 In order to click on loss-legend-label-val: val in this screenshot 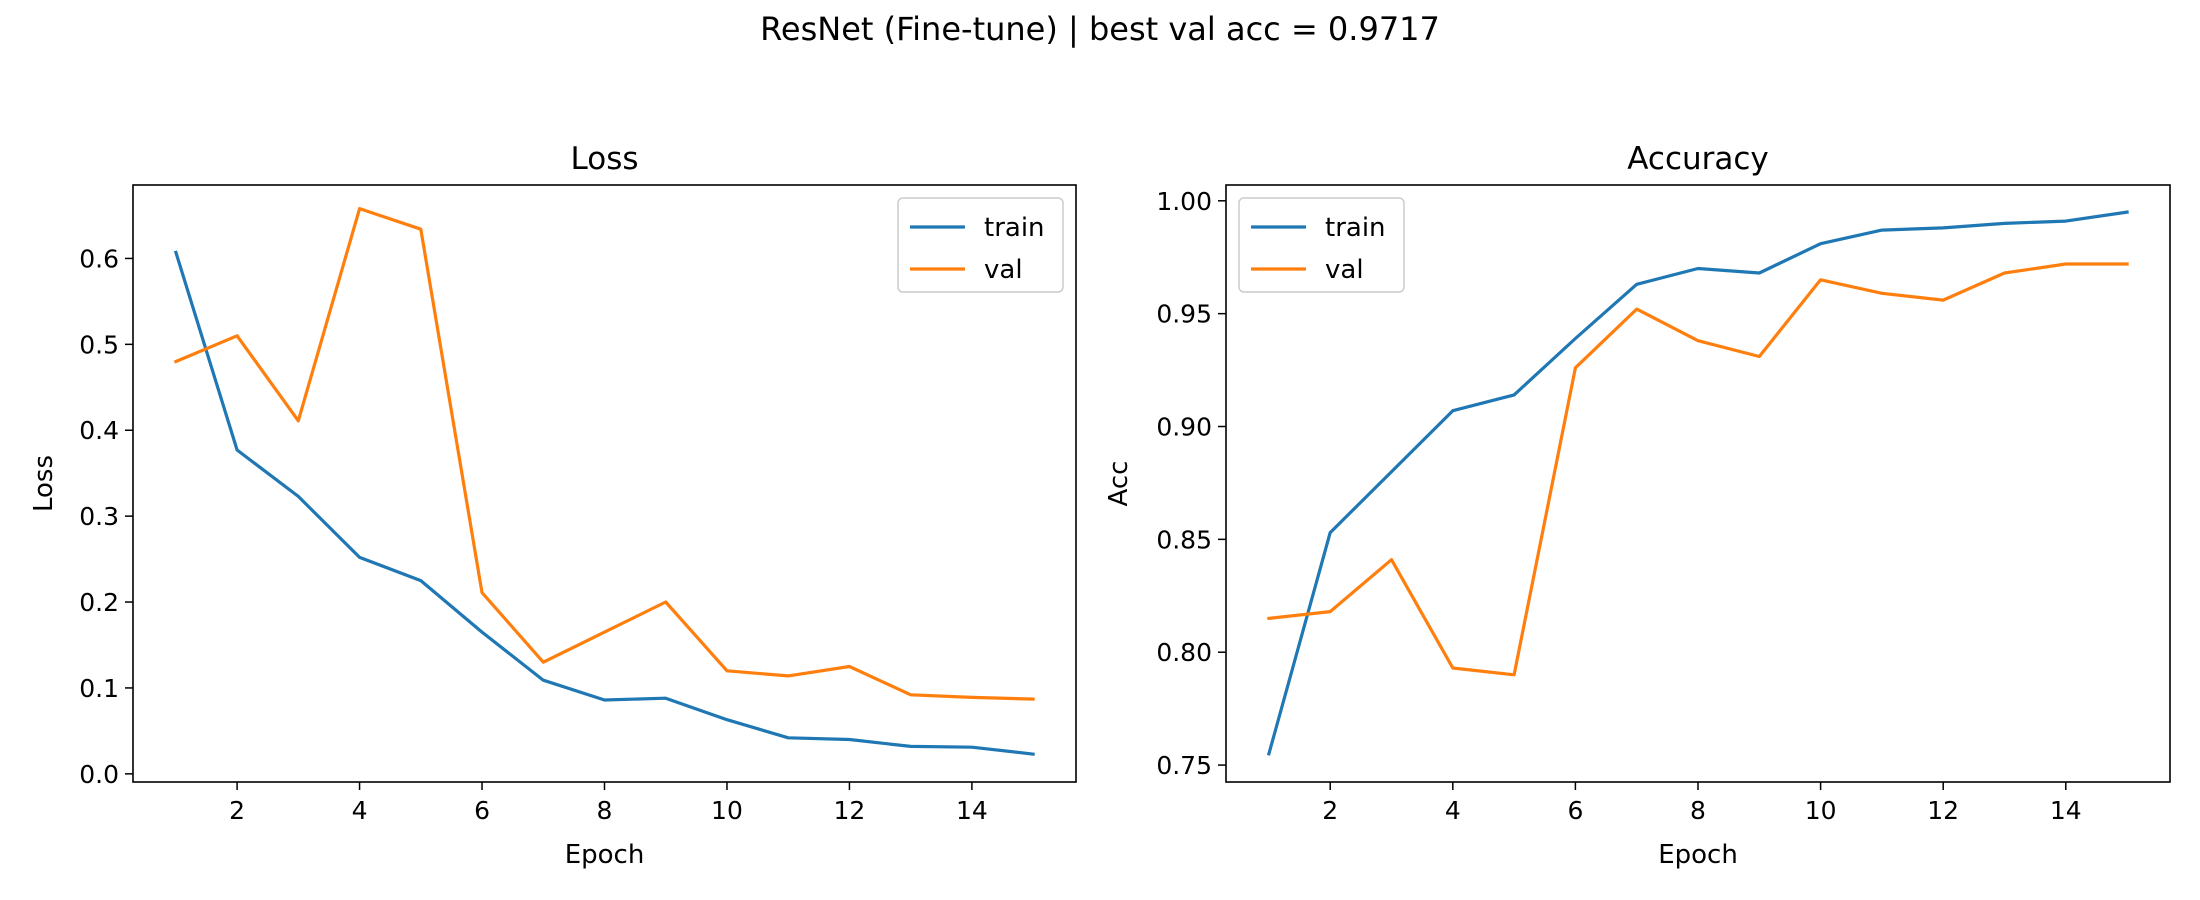, I will do `click(1003, 270)`.